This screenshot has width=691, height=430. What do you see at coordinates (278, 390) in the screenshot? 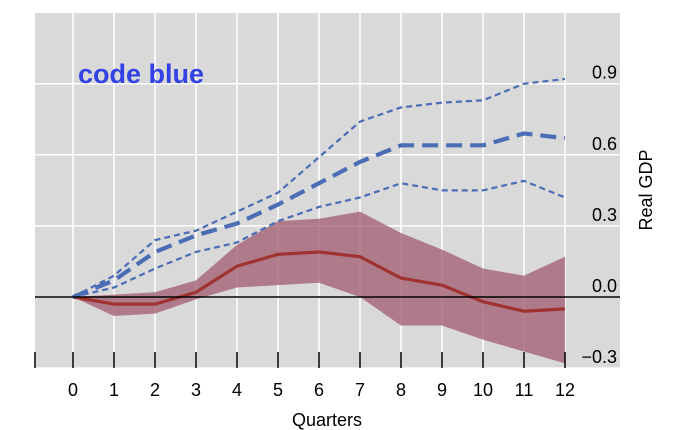
I see `x-tick-label-5: 5` at bounding box center [278, 390].